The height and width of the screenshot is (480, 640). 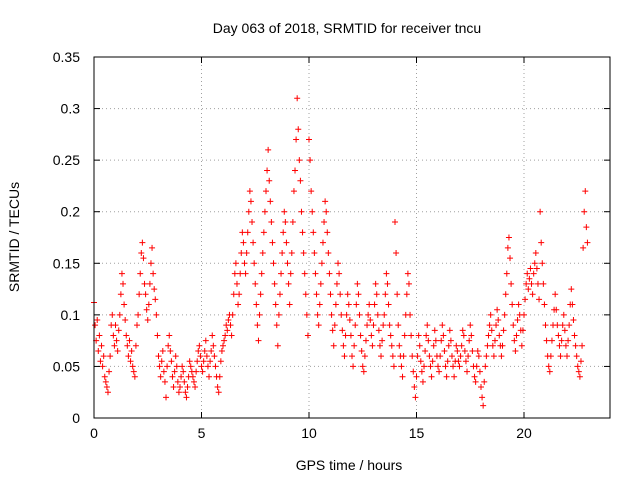 What do you see at coordinates (71, 109) in the screenshot?
I see `y-tick-label: 0.3` at bounding box center [71, 109].